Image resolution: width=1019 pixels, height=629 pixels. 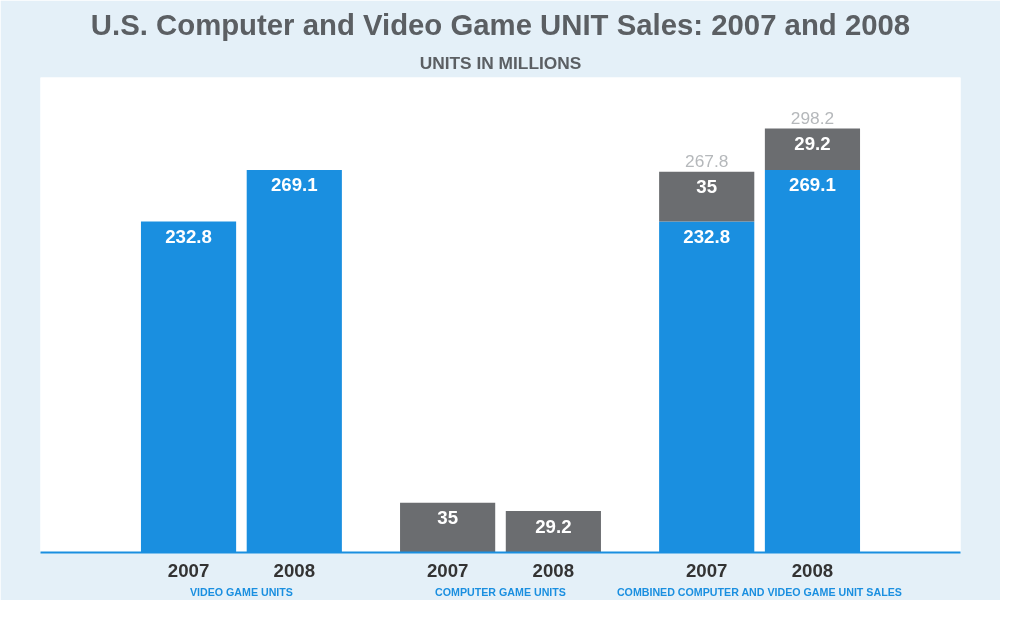 What do you see at coordinates (500, 24) in the screenshot?
I see `chart-title: U.S. Computer and Video Game UNIT Sales: 2007 and 2008` at bounding box center [500, 24].